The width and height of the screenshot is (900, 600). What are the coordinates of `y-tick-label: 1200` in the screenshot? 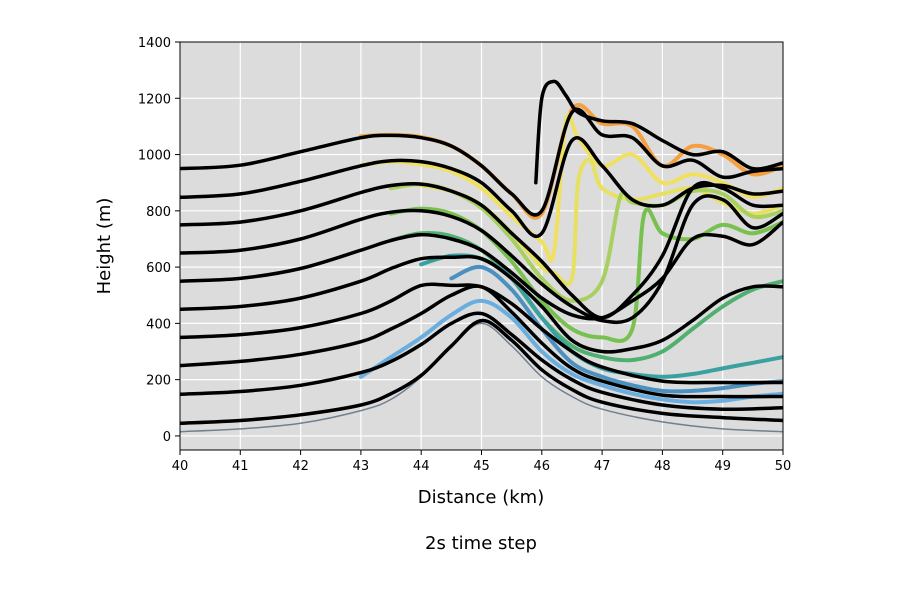 It's located at (154, 99).